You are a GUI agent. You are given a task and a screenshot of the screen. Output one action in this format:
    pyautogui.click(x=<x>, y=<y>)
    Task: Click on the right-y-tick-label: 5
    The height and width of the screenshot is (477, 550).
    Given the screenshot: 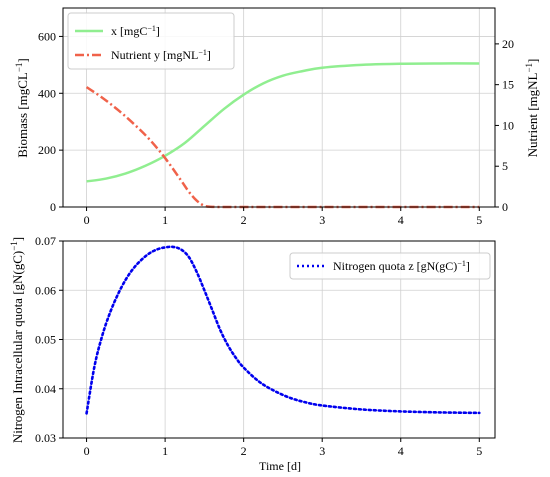 What is the action you would take?
    pyautogui.click(x=505, y=166)
    